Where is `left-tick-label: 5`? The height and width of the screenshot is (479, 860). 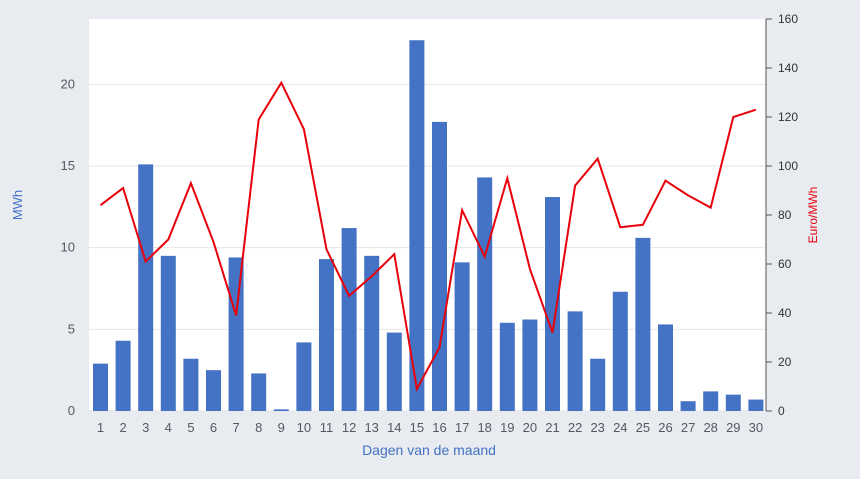 left-tick-label: 5 is located at coordinates (71, 328).